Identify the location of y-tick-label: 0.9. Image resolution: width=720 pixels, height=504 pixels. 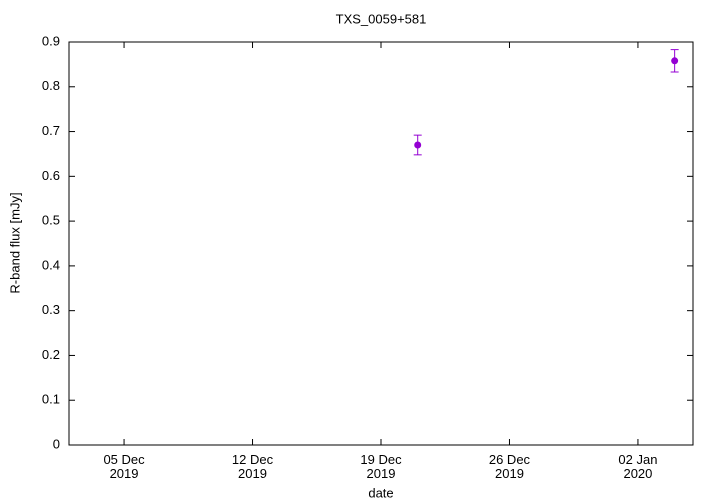
(51, 40).